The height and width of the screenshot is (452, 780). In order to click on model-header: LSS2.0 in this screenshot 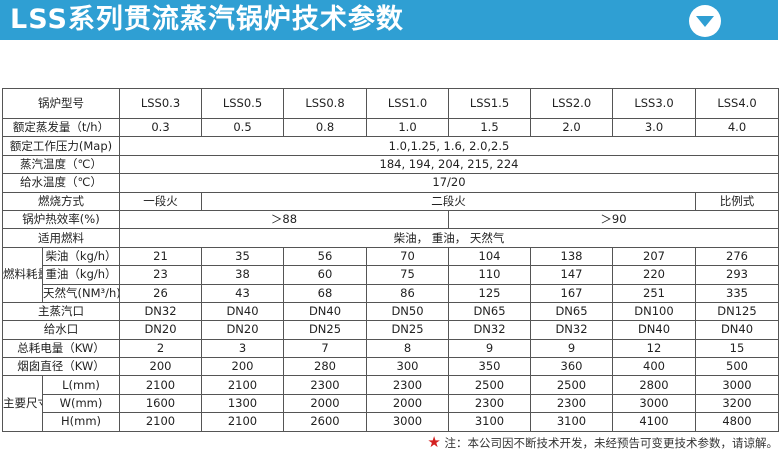, I will do `click(571, 103)`.